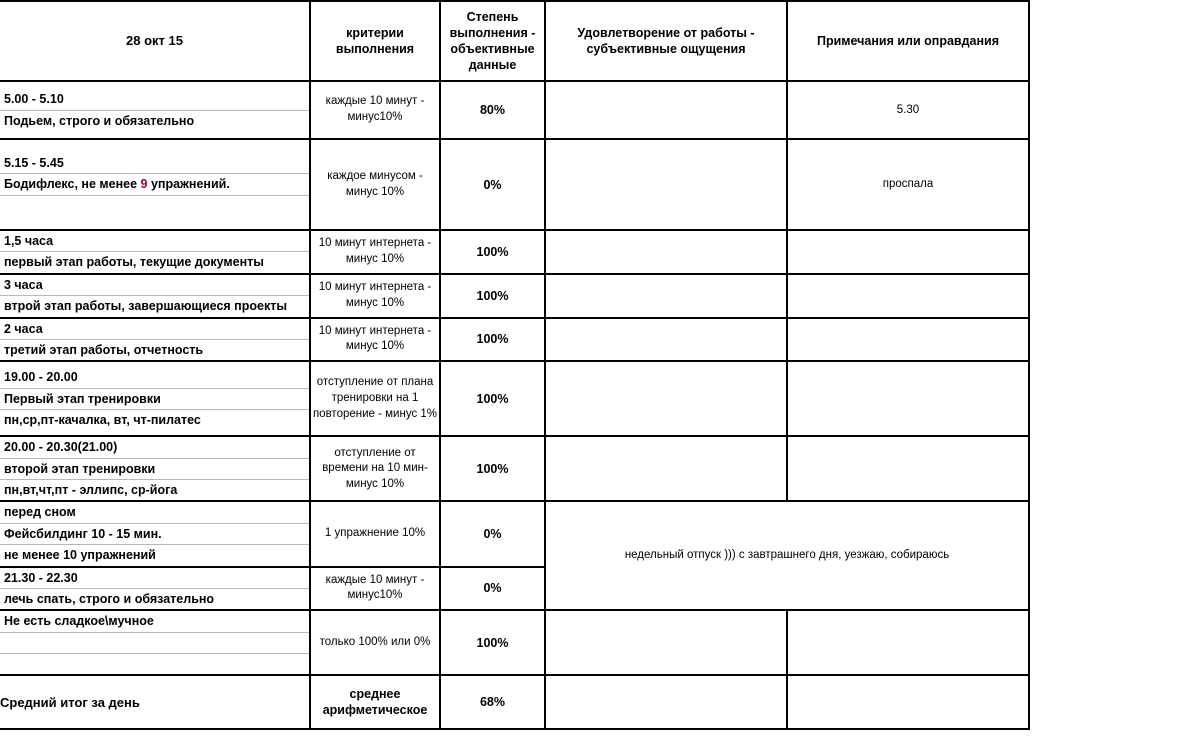  I want to click on header-date-label: 28 окт 15, so click(154, 40).